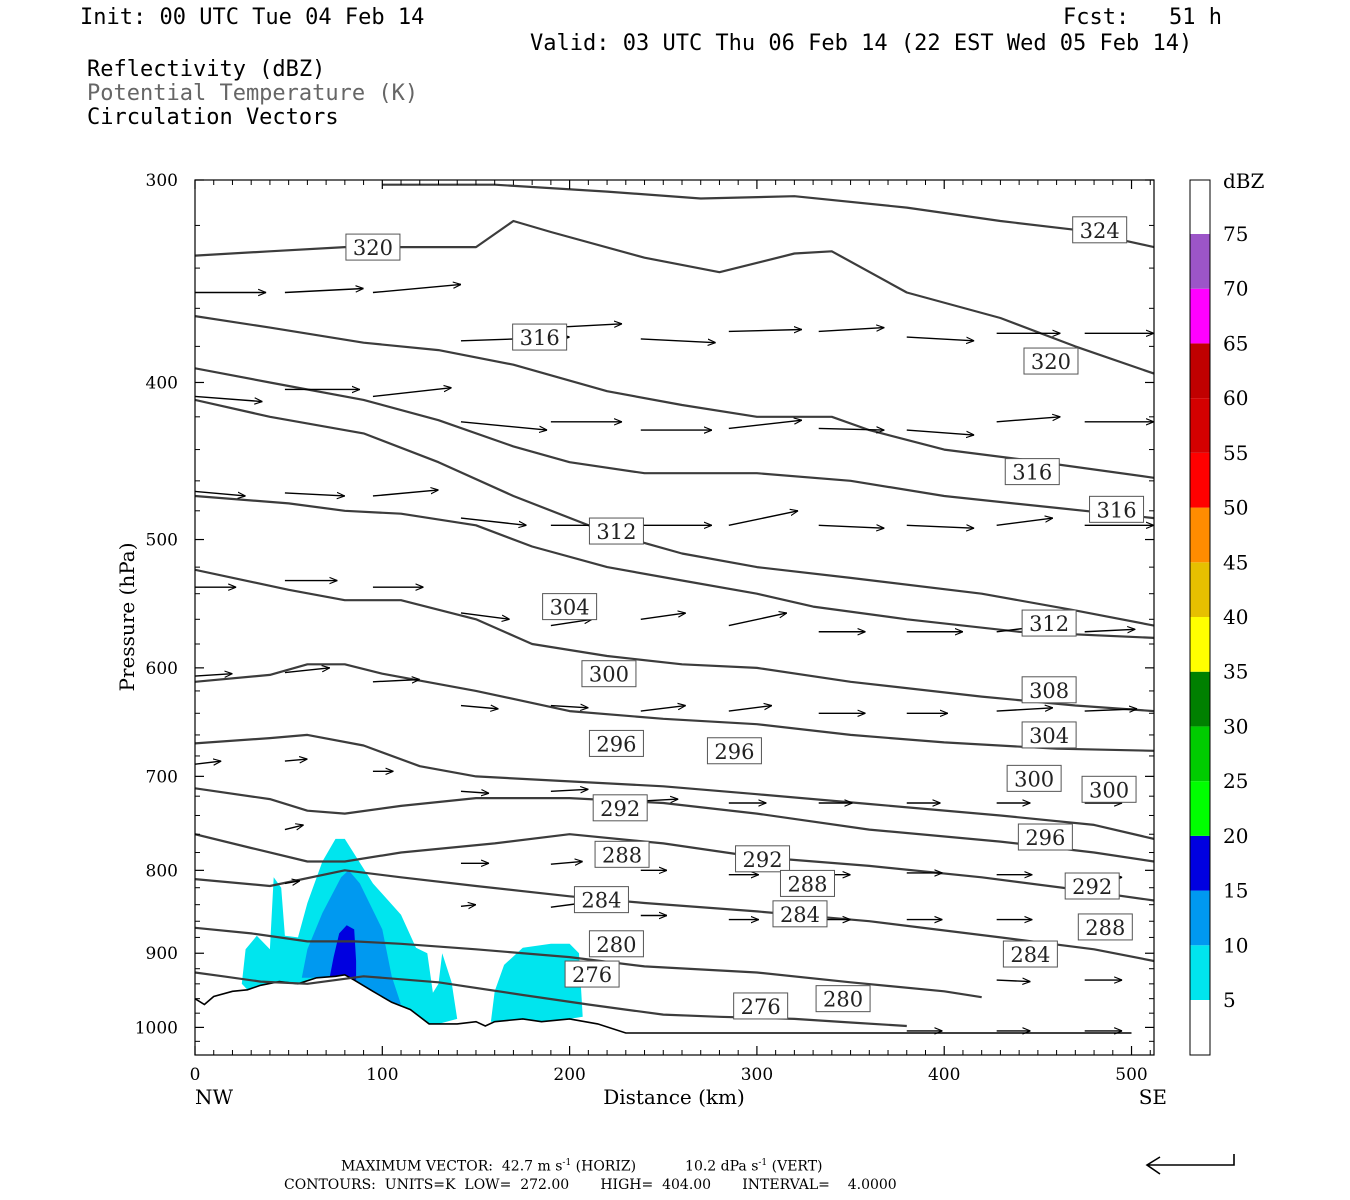 This screenshot has width=1350, height=1200. I want to click on max-vector-vert: (VERT), so click(797, 1166).